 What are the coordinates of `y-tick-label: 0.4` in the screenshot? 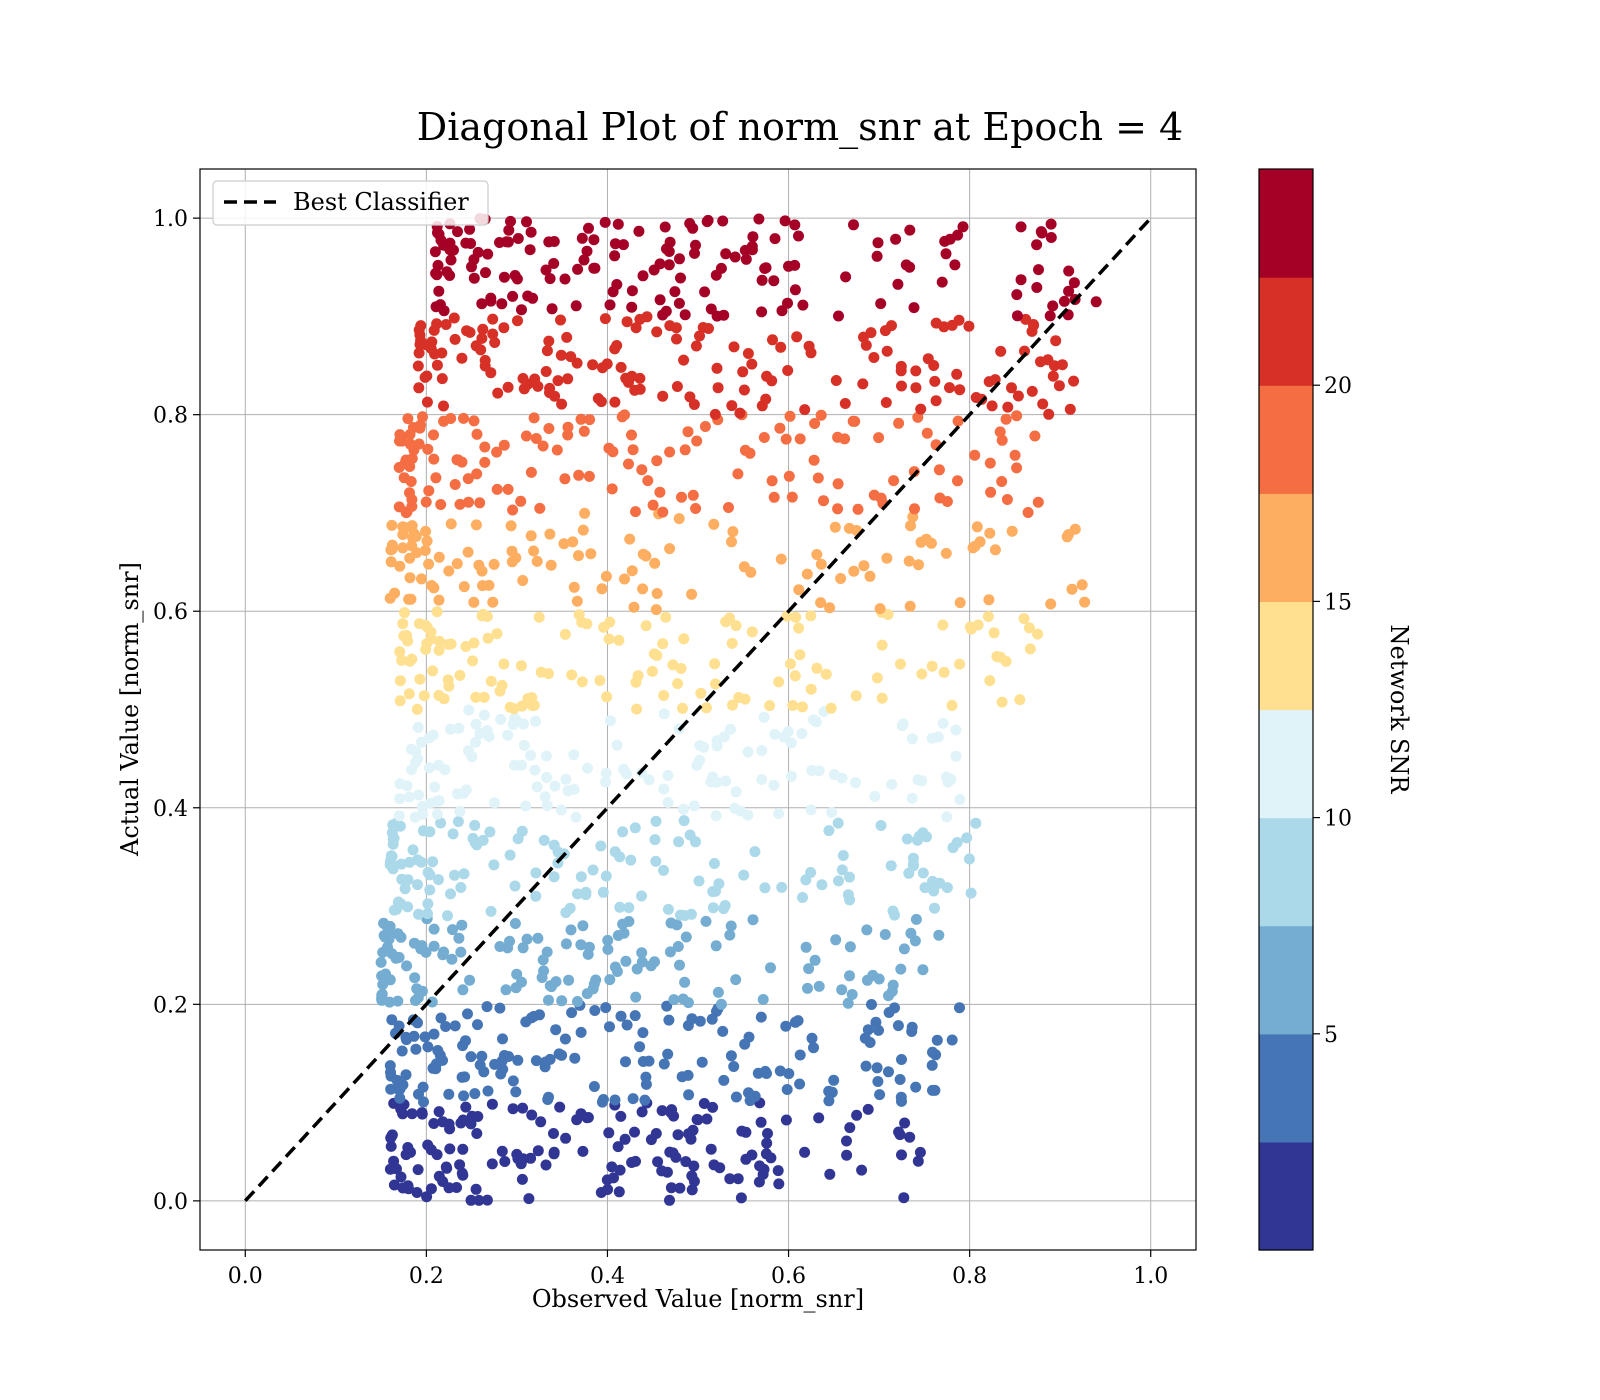 It's located at (170, 809).